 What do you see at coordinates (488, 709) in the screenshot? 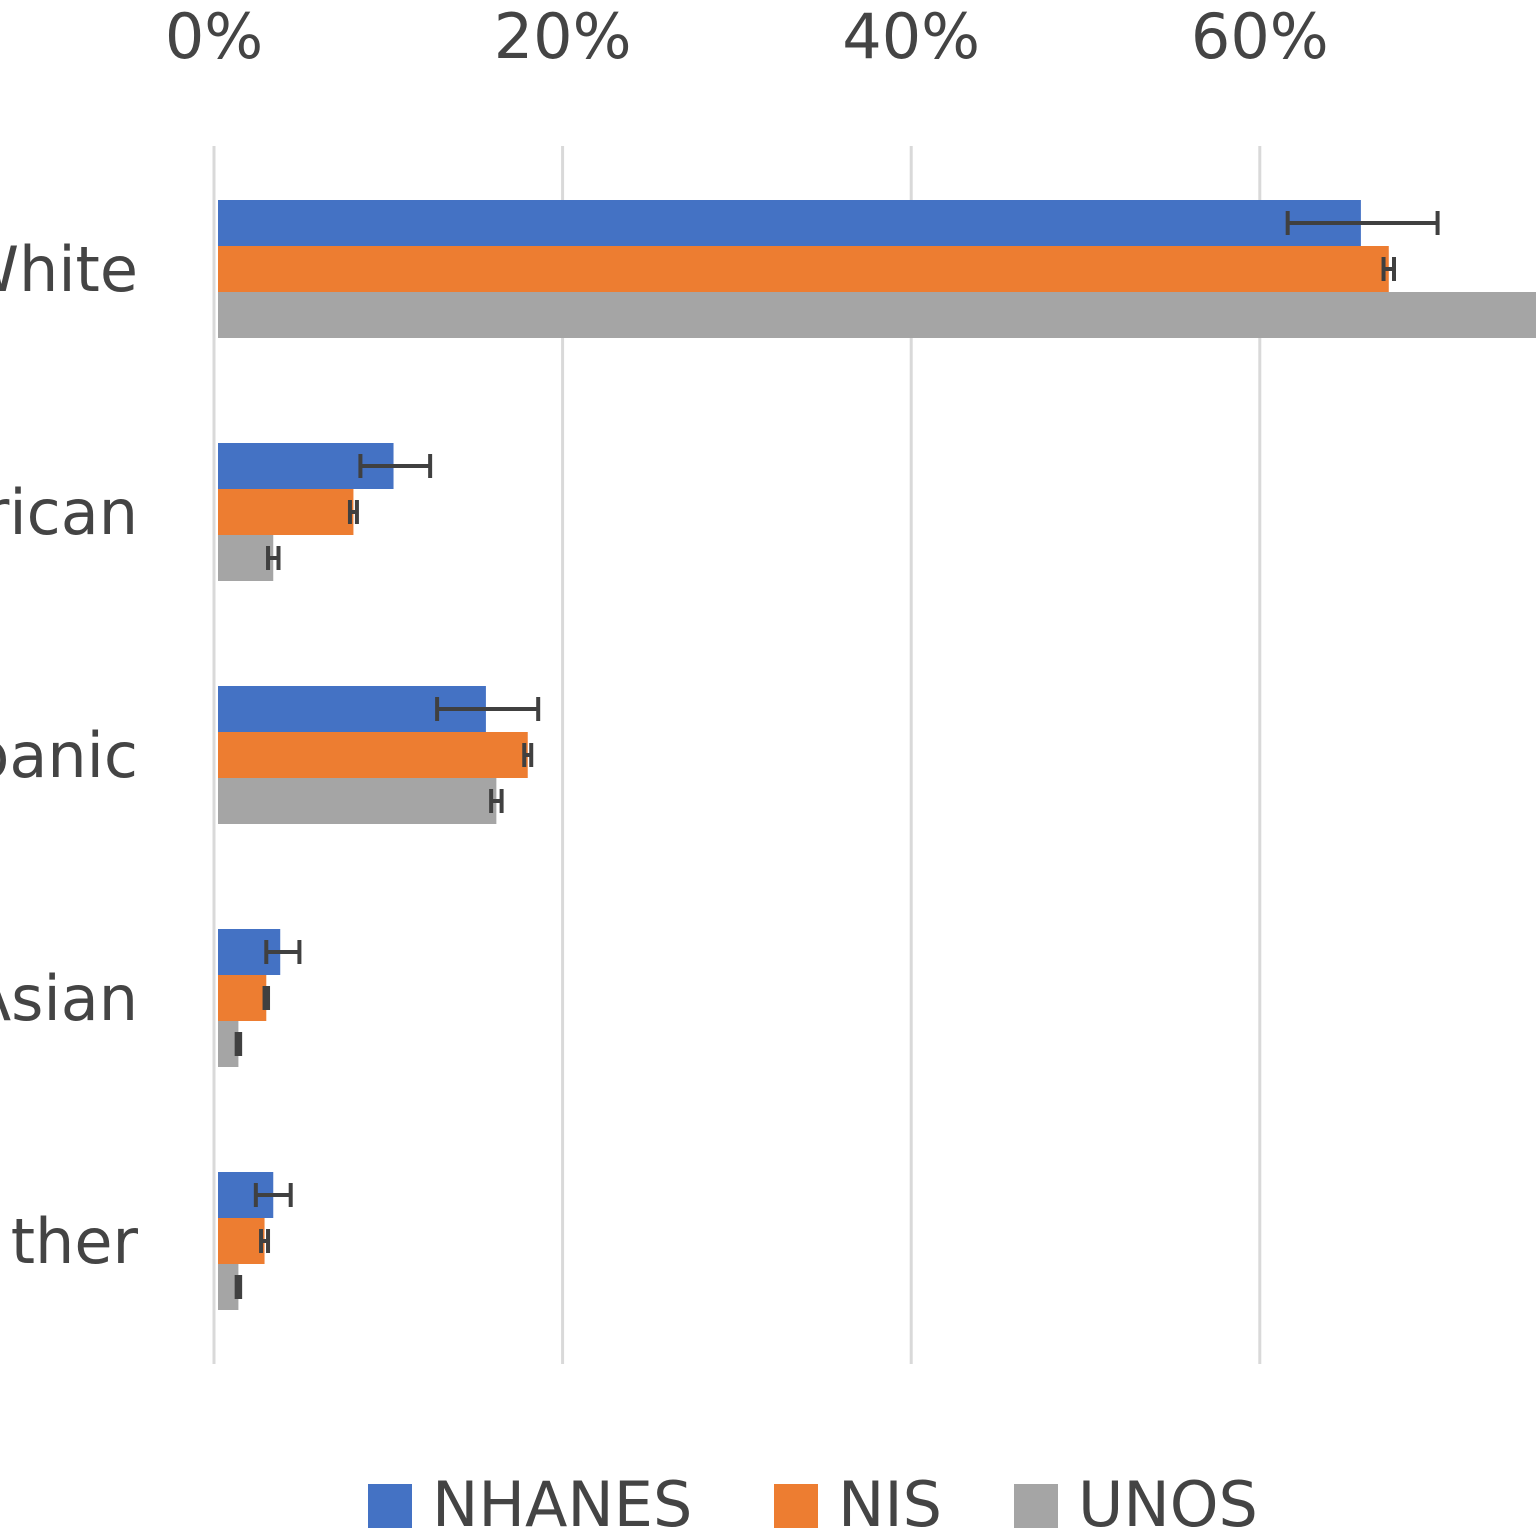
I see `error-bar-nhanes-panic` at bounding box center [488, 709].